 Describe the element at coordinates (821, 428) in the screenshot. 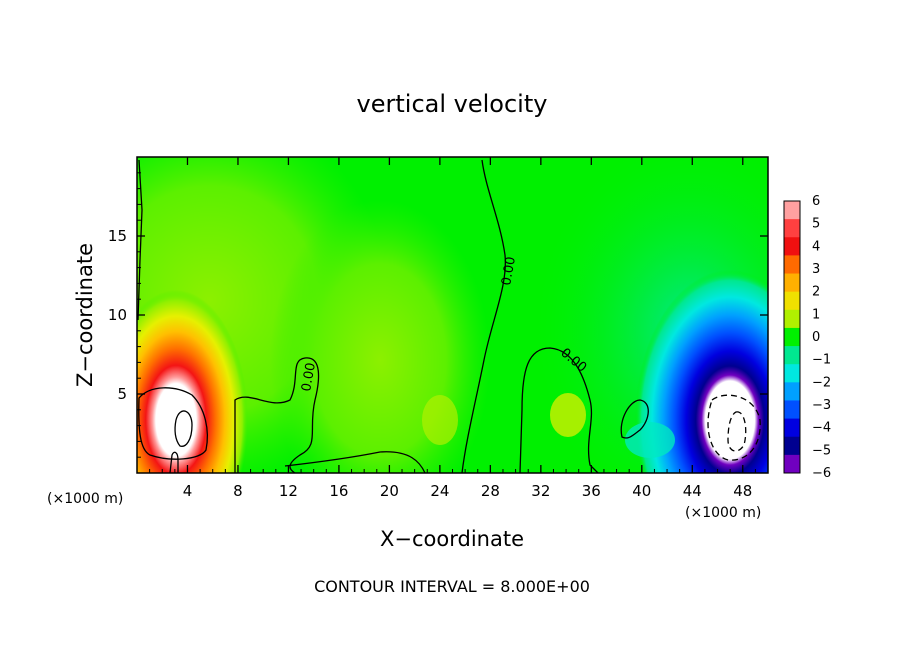

I see `colorbar-label: −4` at that location.